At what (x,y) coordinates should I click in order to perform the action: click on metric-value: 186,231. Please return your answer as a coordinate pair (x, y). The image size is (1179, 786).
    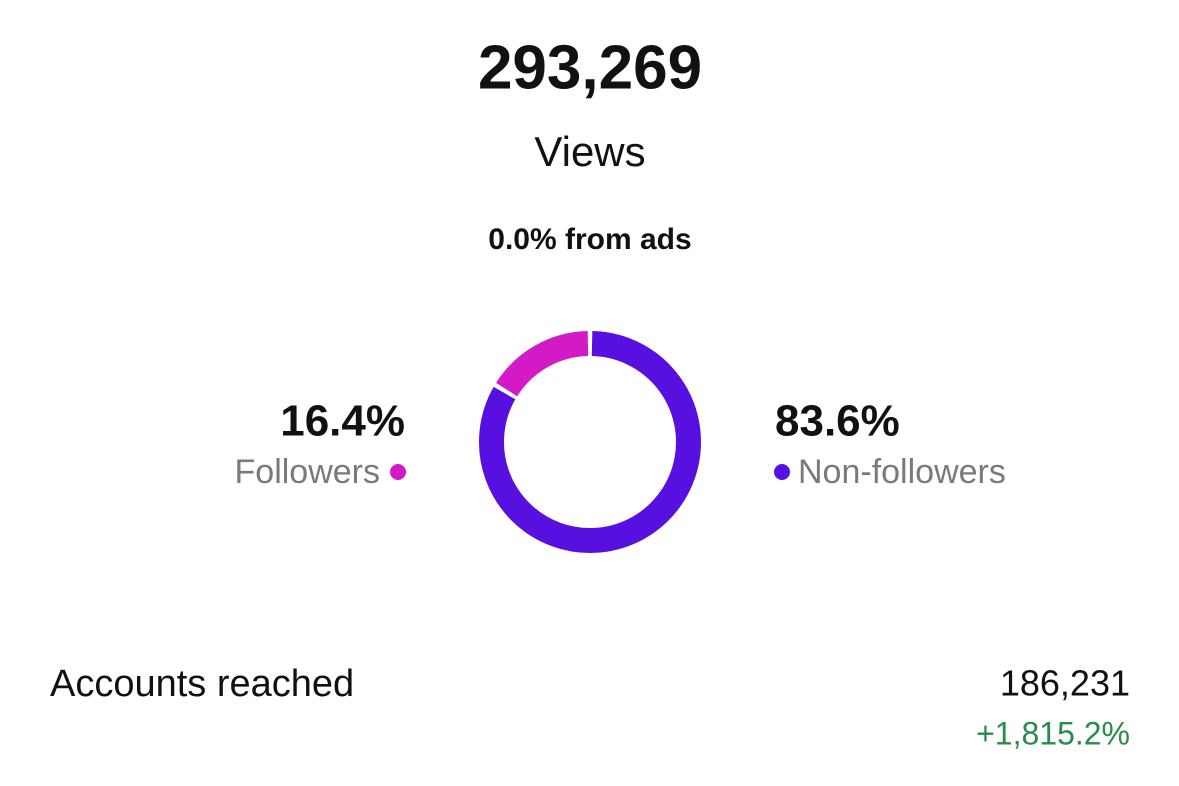
    Looking at the image, I should click on (1065, 683).